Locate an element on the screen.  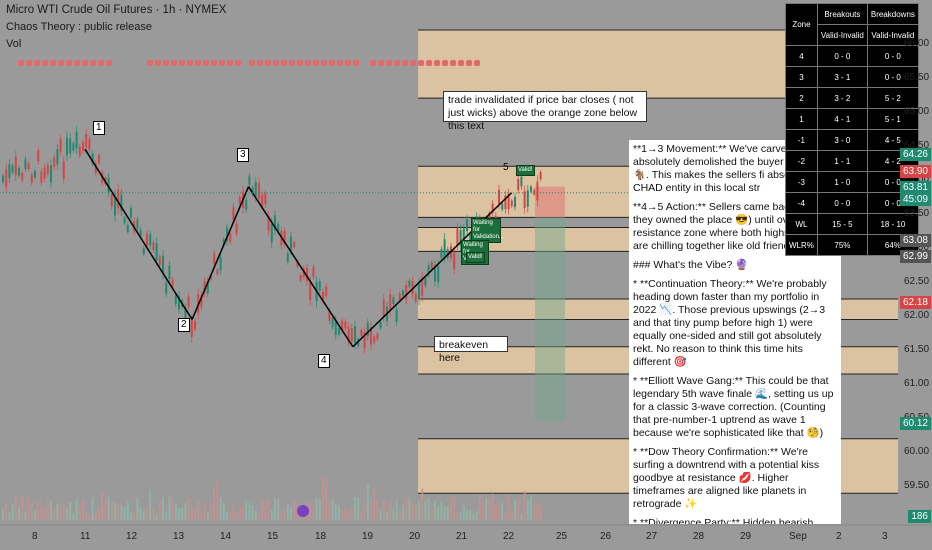
x-tick-label: 20 is located at coordinates (415, 536).